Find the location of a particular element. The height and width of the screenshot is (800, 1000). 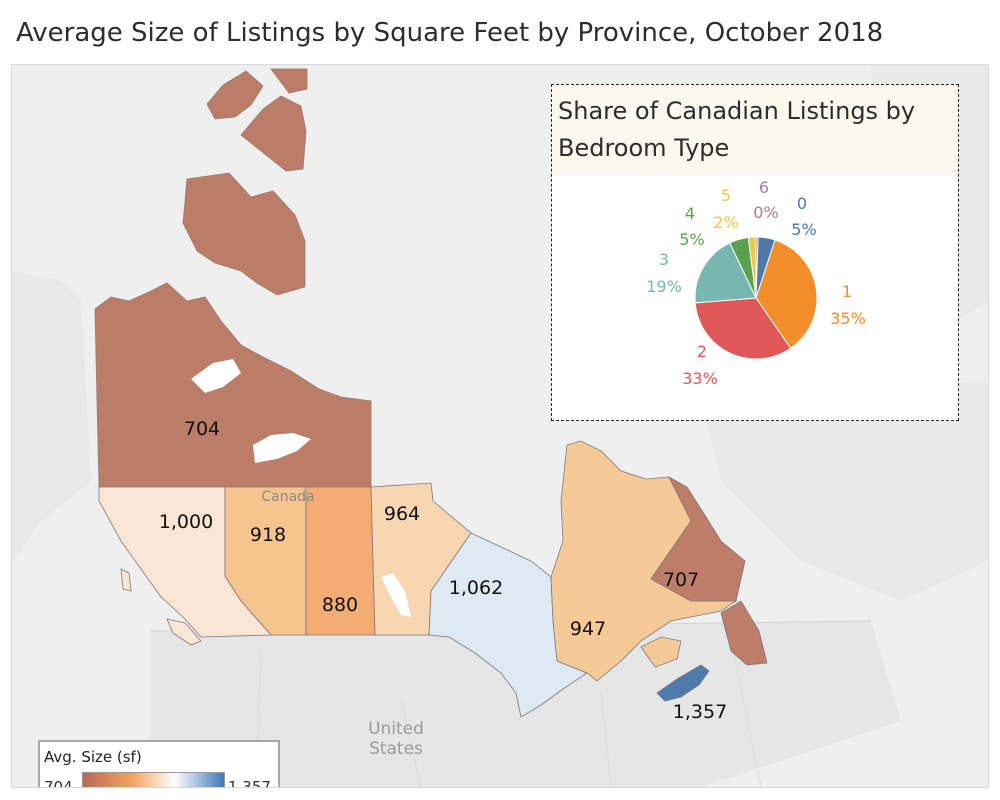

pie-percent-label-2: 33% is located at coordinates (700, 378).